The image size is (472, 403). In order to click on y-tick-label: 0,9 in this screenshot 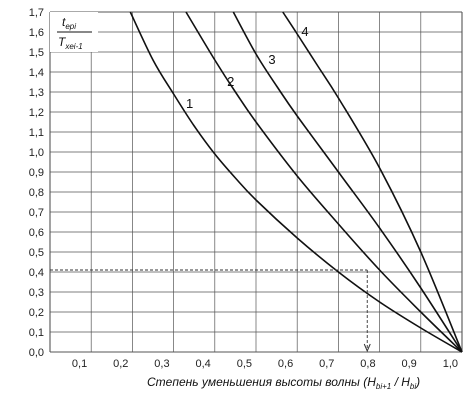, I will do `click(36, 173)`.